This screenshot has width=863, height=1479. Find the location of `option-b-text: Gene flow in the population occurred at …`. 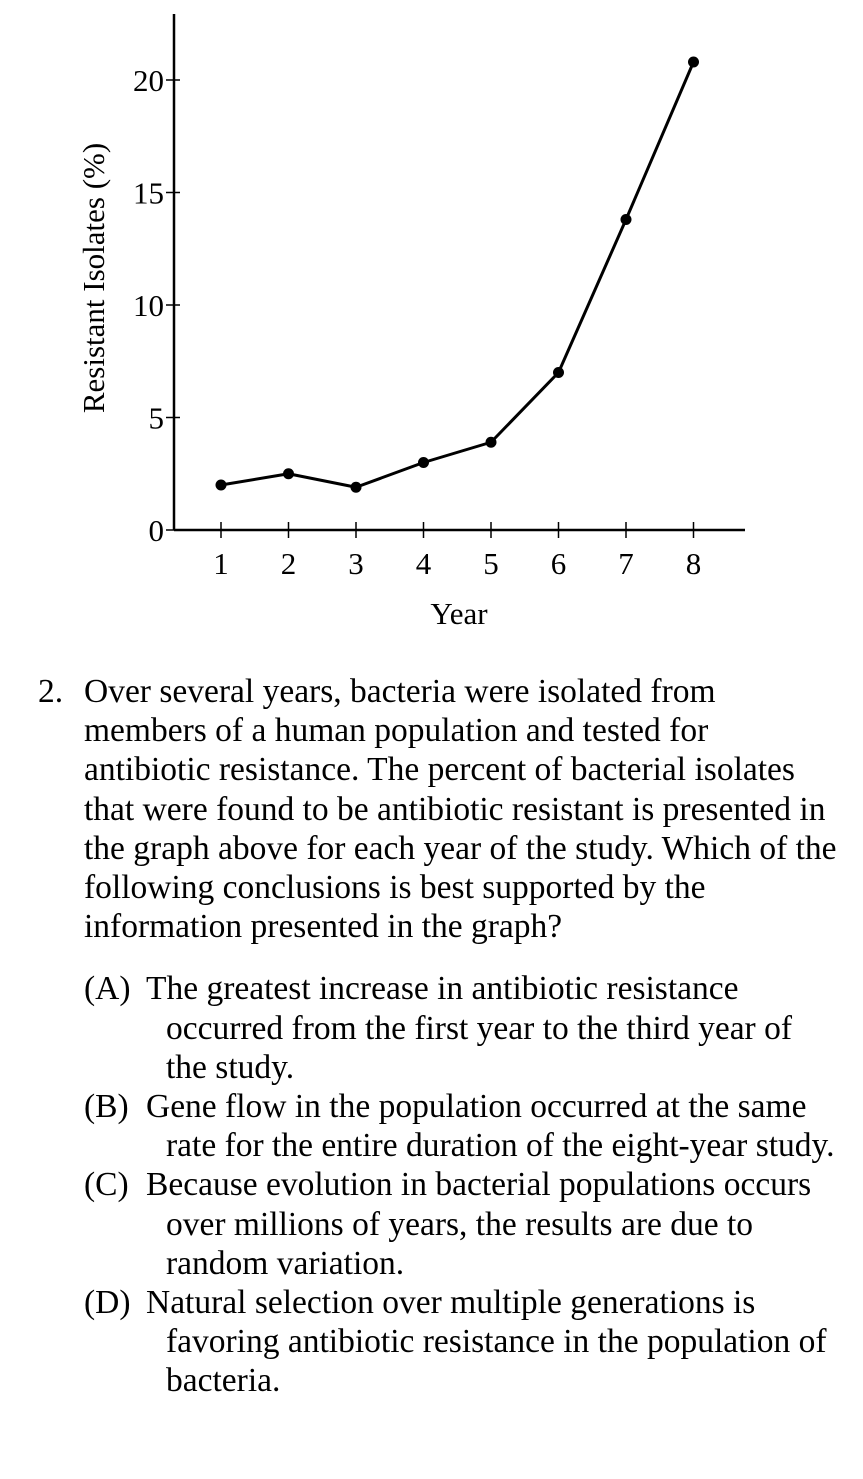

option-b-text: Gene flow in the population occurred at … is located at coordinates (490, 1126).